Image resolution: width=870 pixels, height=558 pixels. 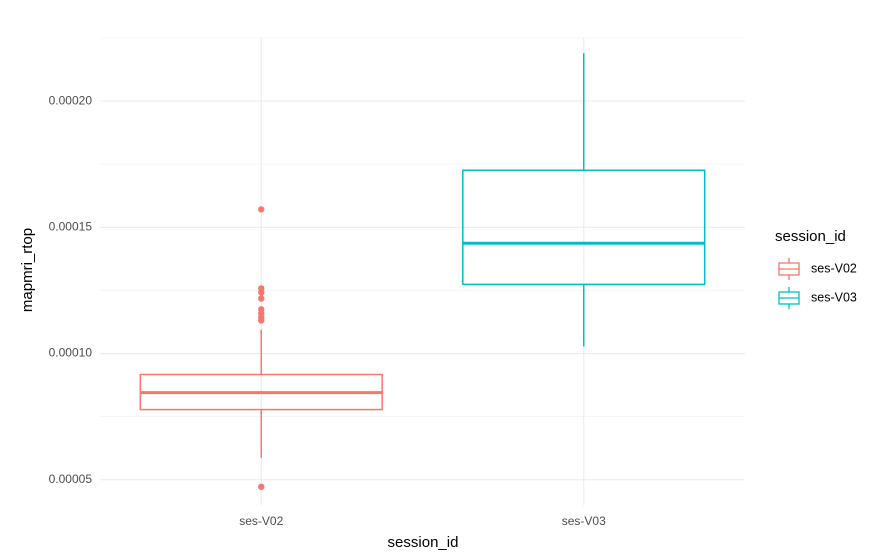 What do you see at coordinates (834, 297) in the screenshot?
I see `legend-label: ses-V03` at bounding box center [834, 297].